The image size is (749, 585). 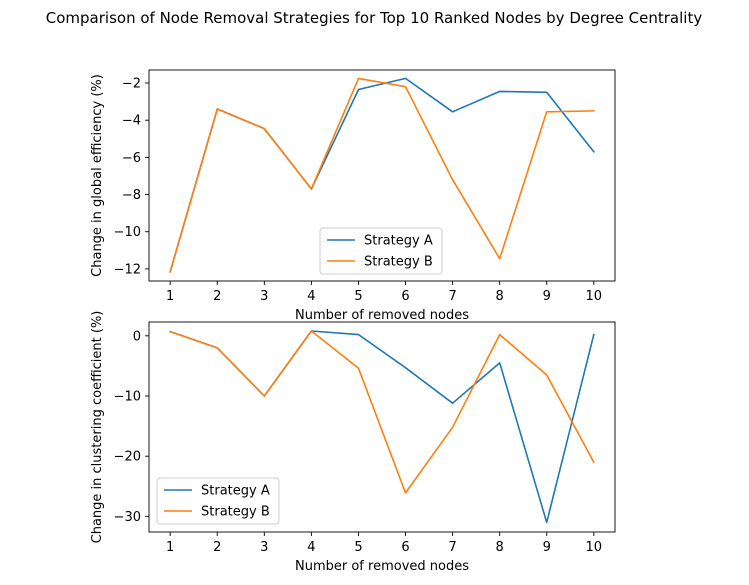 What do you see at coordinates (127, 457) in the screenshot?
I see `y-tick-label: −20` at bounding box center [127, 457].